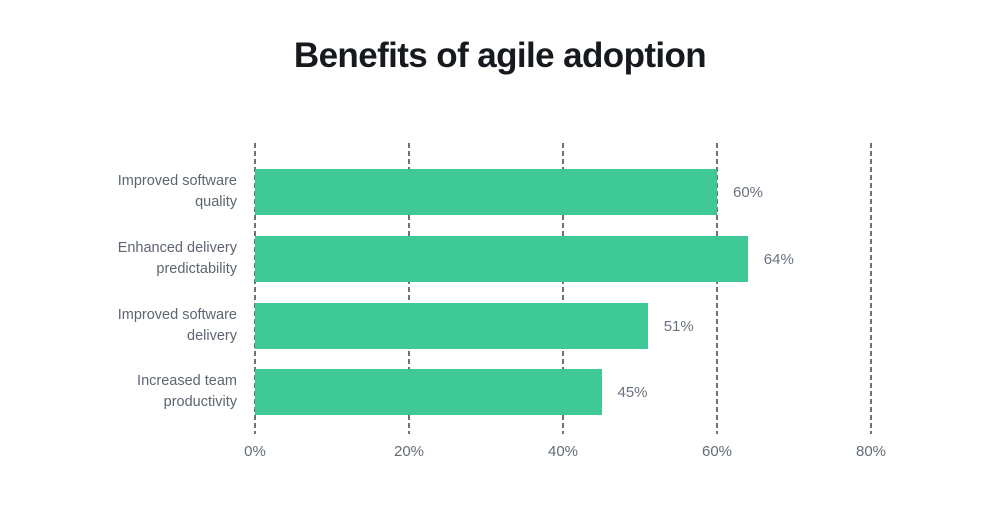 Image resolution: width=1000 pixels, height=524 pixels. What do you see at coordinates (500, 55) in the screenshot?
I see `chart-title: Benefits of agile adoption` at bounding box center [500, 55].